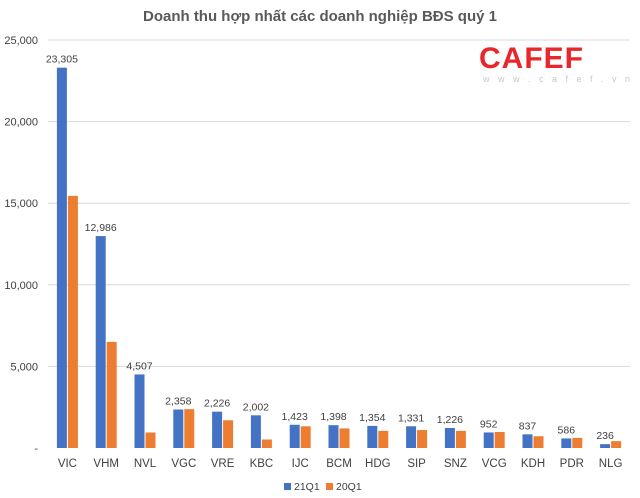 This screenshot has width=640, height=498. I want to click on x-tick-label: SNZ, so click(455, 464).